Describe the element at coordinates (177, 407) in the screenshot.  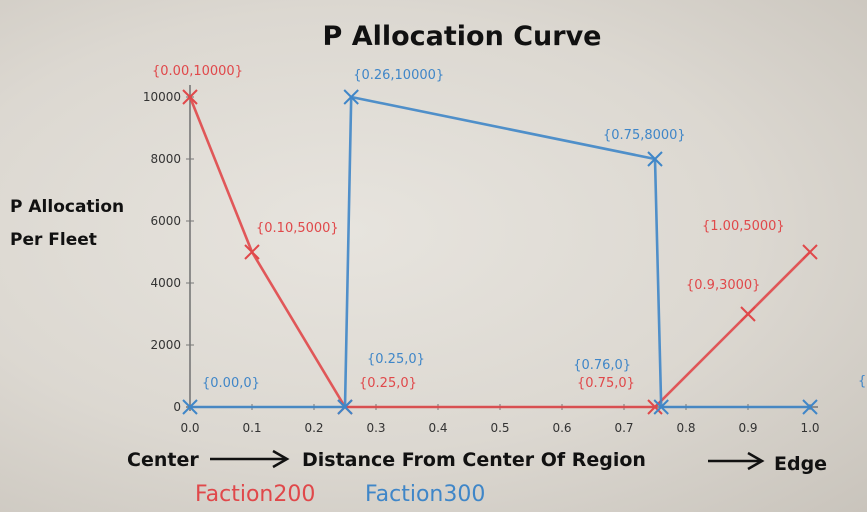
I see `y-tick-label: 0` at that location.